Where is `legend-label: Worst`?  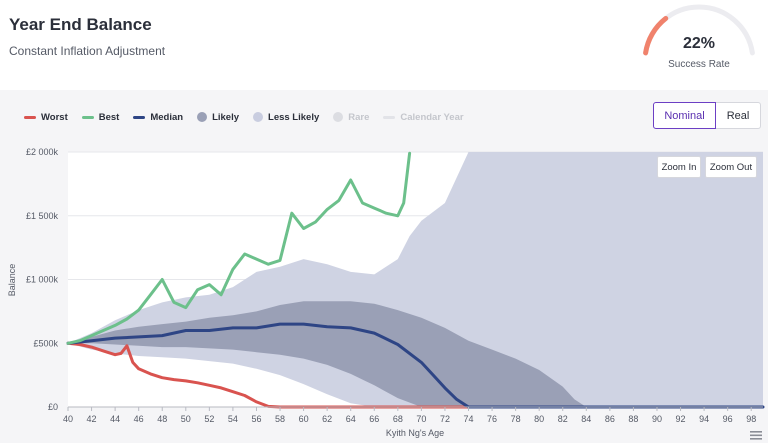 legend-label: Worst is located at coordinates (54, 117).